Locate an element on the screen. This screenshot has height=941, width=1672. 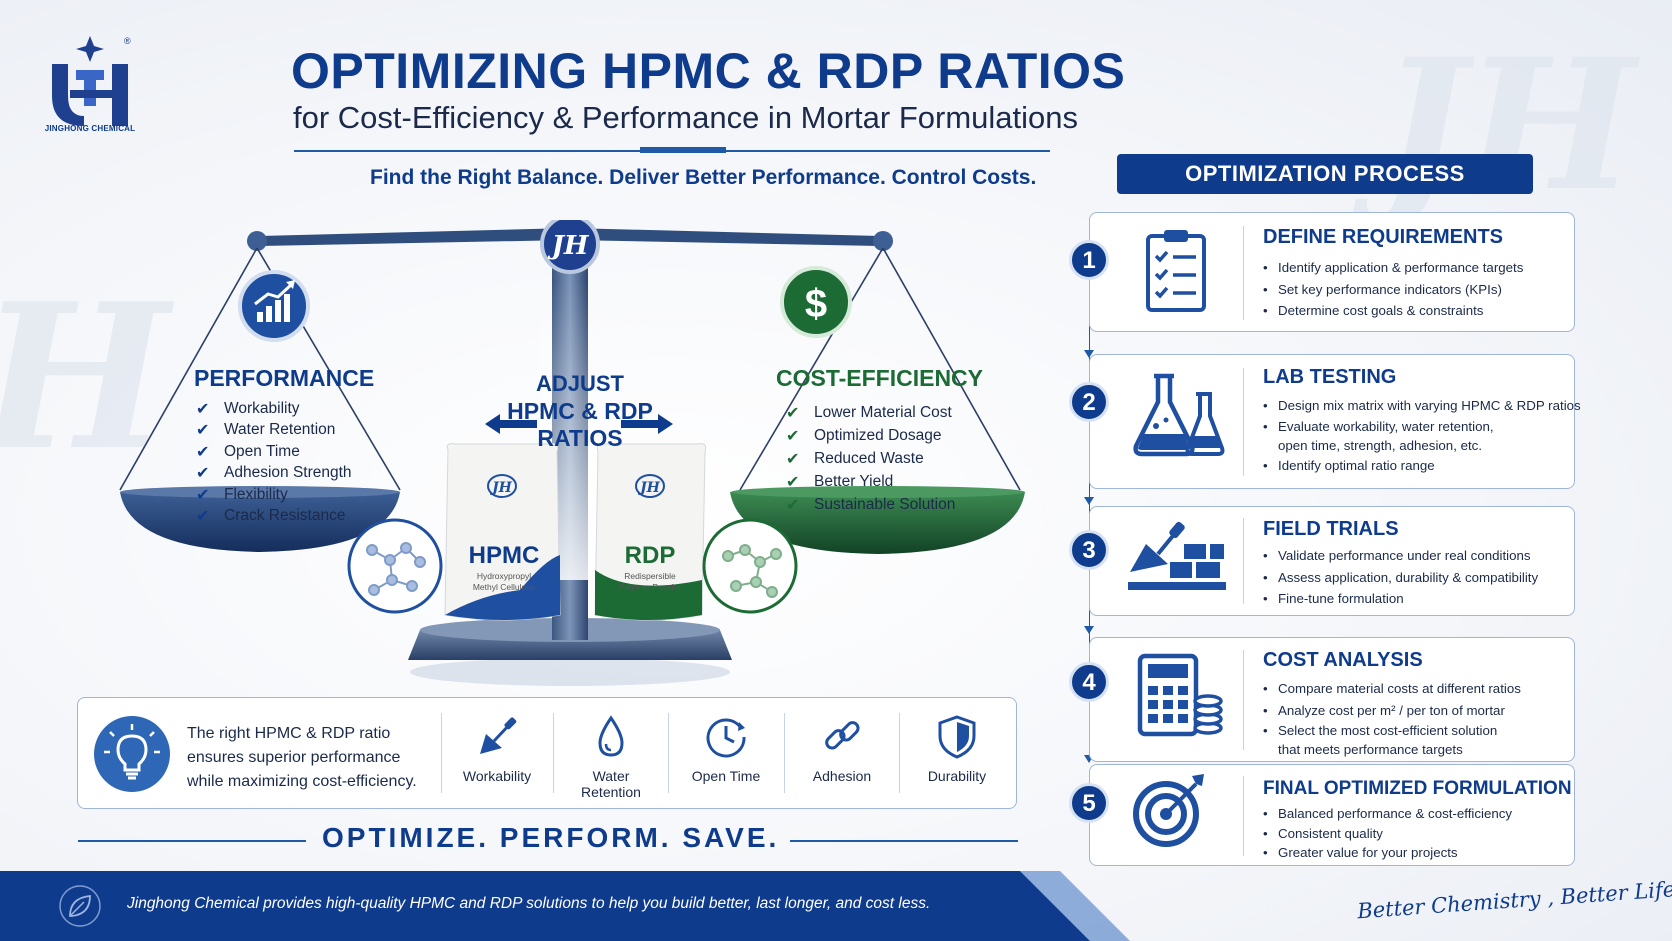
feature-label: Water is located at coordinates (611, 776).